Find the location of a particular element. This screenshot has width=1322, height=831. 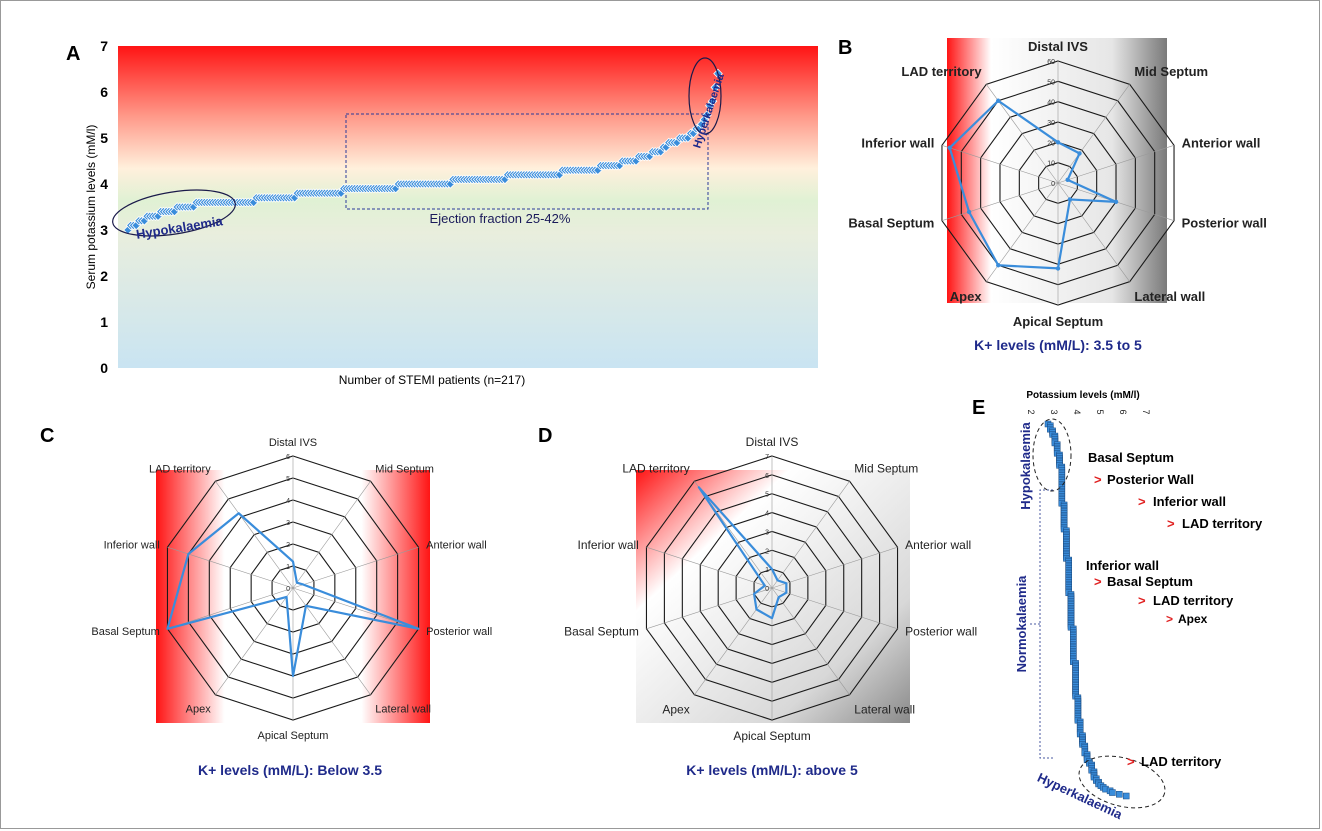

panel-d-ring-label: 0 is located at coordinates (767, 589).